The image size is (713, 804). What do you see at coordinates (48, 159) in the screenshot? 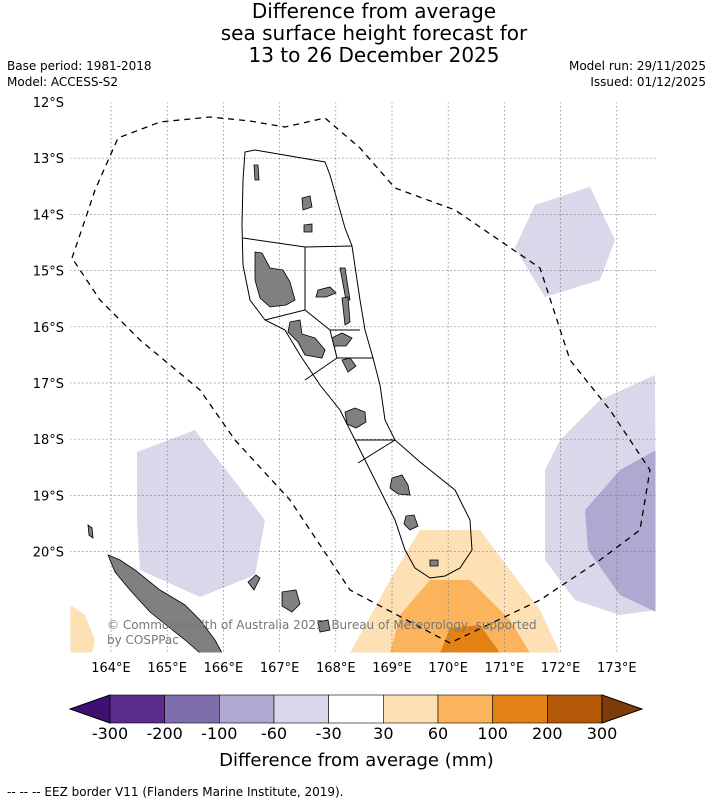
I see `latitude-label: 13°S` at bounding box center [48, 159].